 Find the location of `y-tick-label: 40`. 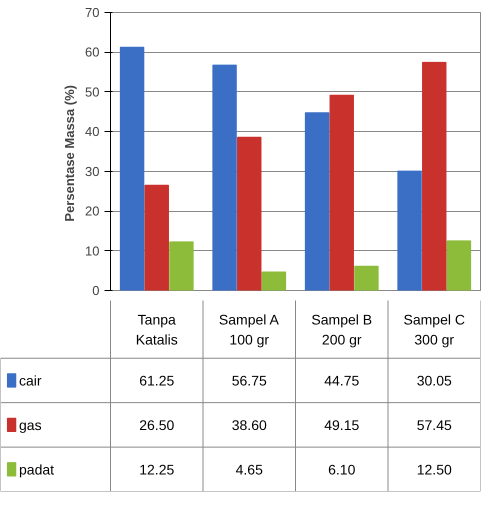

y-tick-label: 40 is located at coordinates (92, 132).